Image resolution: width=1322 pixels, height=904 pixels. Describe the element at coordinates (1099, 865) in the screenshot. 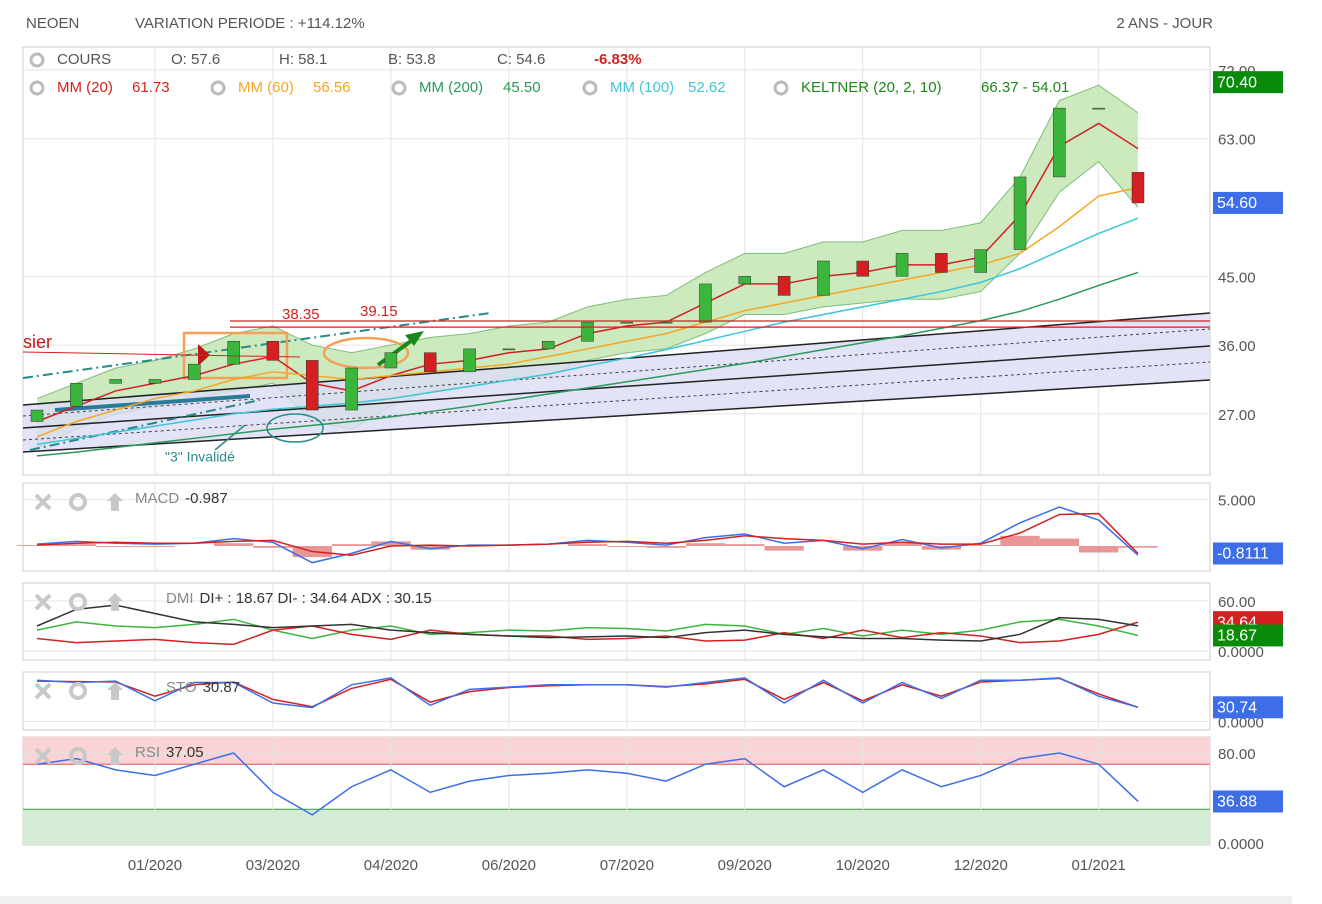

I see `x-tick-label: 01/2021` at that location.